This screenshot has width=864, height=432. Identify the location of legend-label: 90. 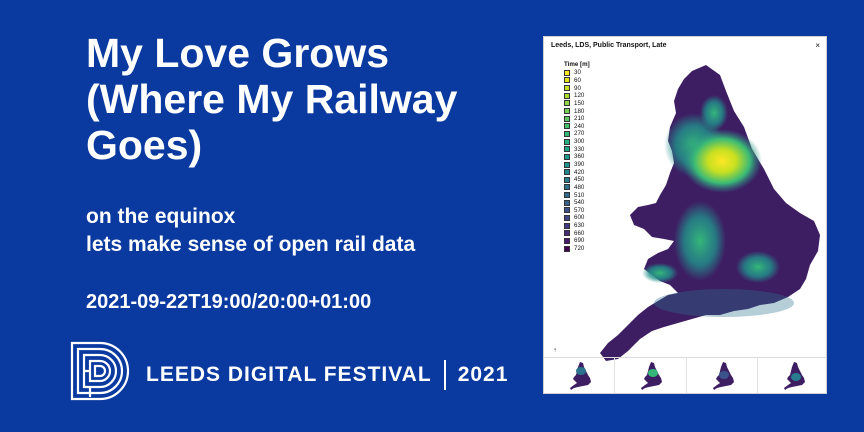
(577, 88).